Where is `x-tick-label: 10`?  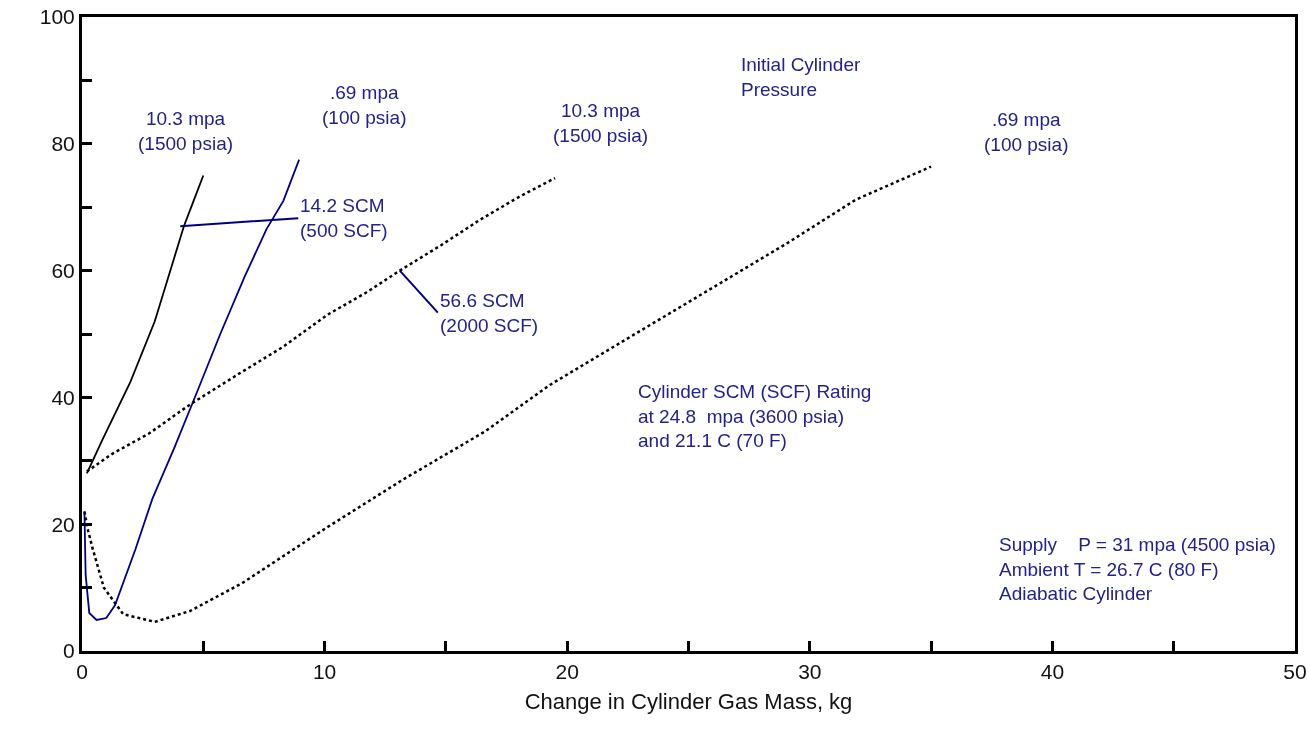 x-tick-label: 10 is located at coordinates (324, 672).